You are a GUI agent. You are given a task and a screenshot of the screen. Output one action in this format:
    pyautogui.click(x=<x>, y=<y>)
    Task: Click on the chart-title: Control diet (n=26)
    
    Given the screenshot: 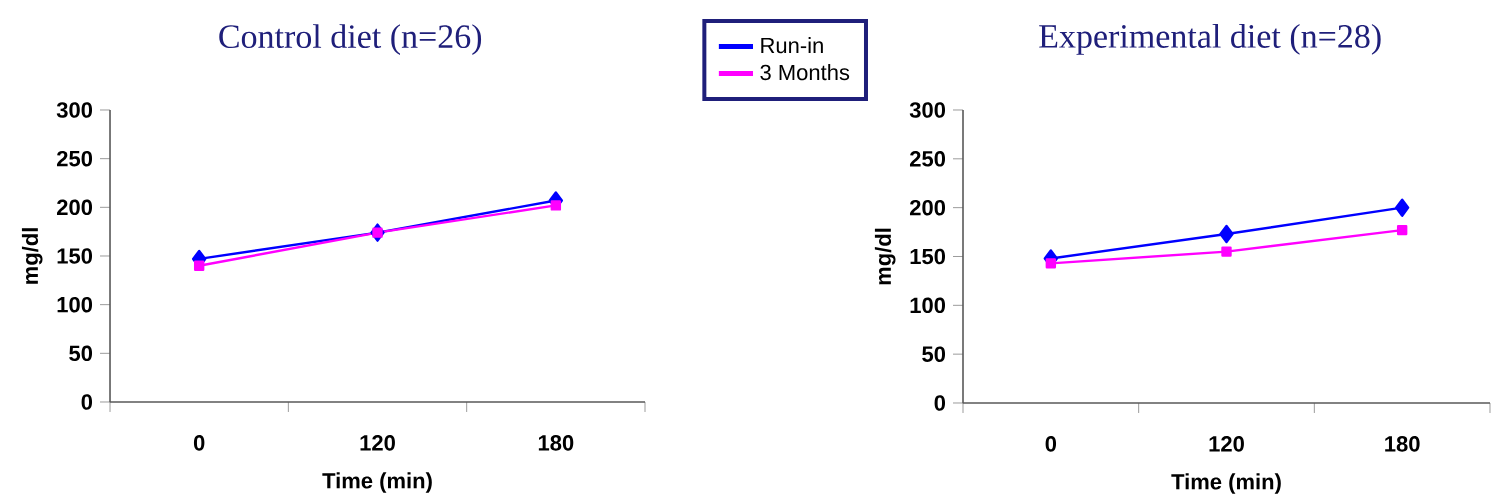 What is the action you would take?
    pyautogui.click(x=350, y=40)
    